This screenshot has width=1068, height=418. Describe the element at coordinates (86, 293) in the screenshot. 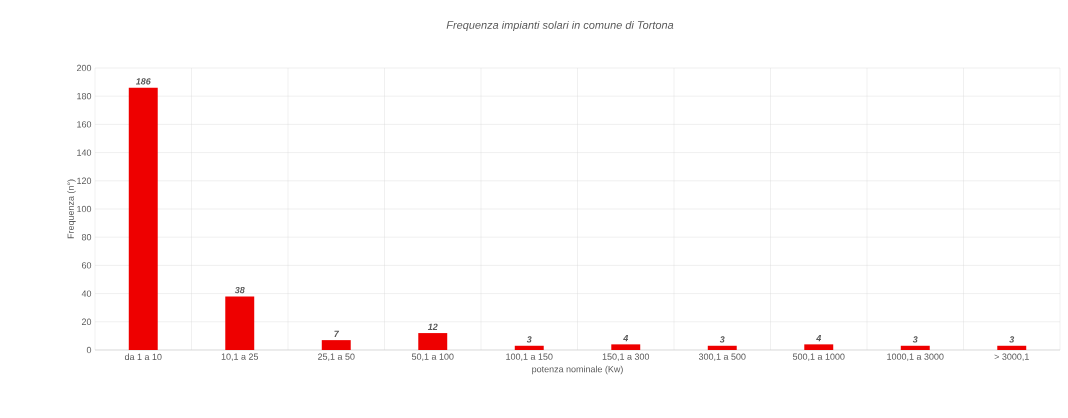

I see `y-tick-label: 40` at that location.